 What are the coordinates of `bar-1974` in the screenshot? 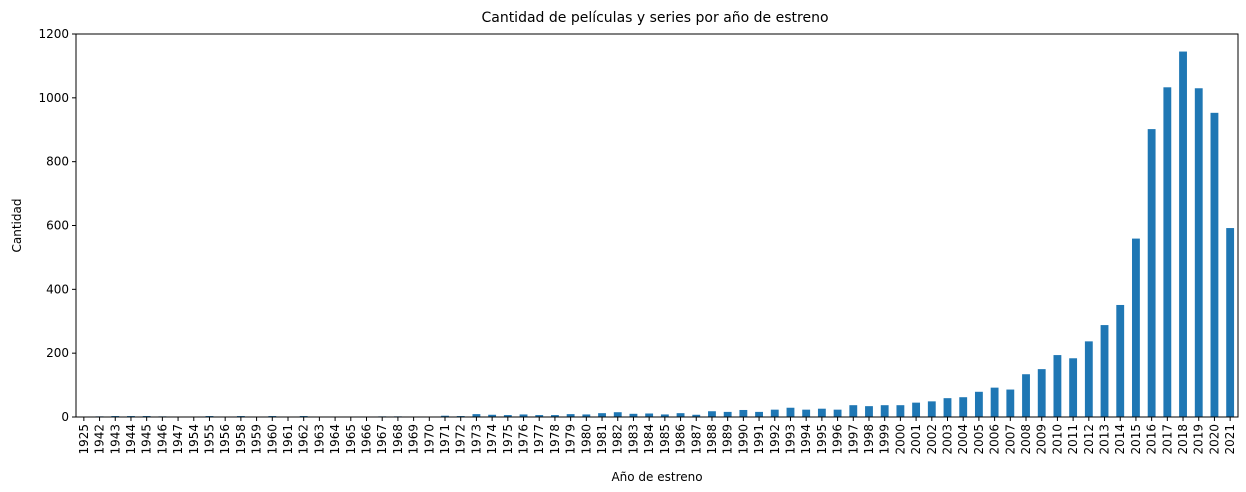 It's located at (492, 415).